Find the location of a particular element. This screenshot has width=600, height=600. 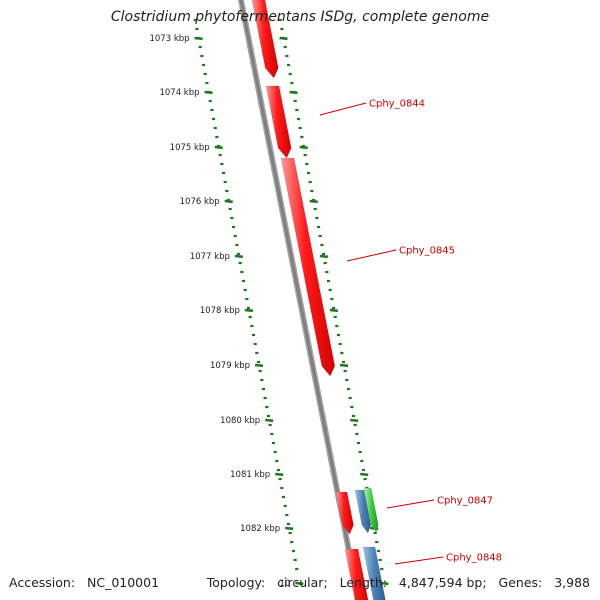

gene-label: Cphy_0848 is located at coordinates (474, 558).